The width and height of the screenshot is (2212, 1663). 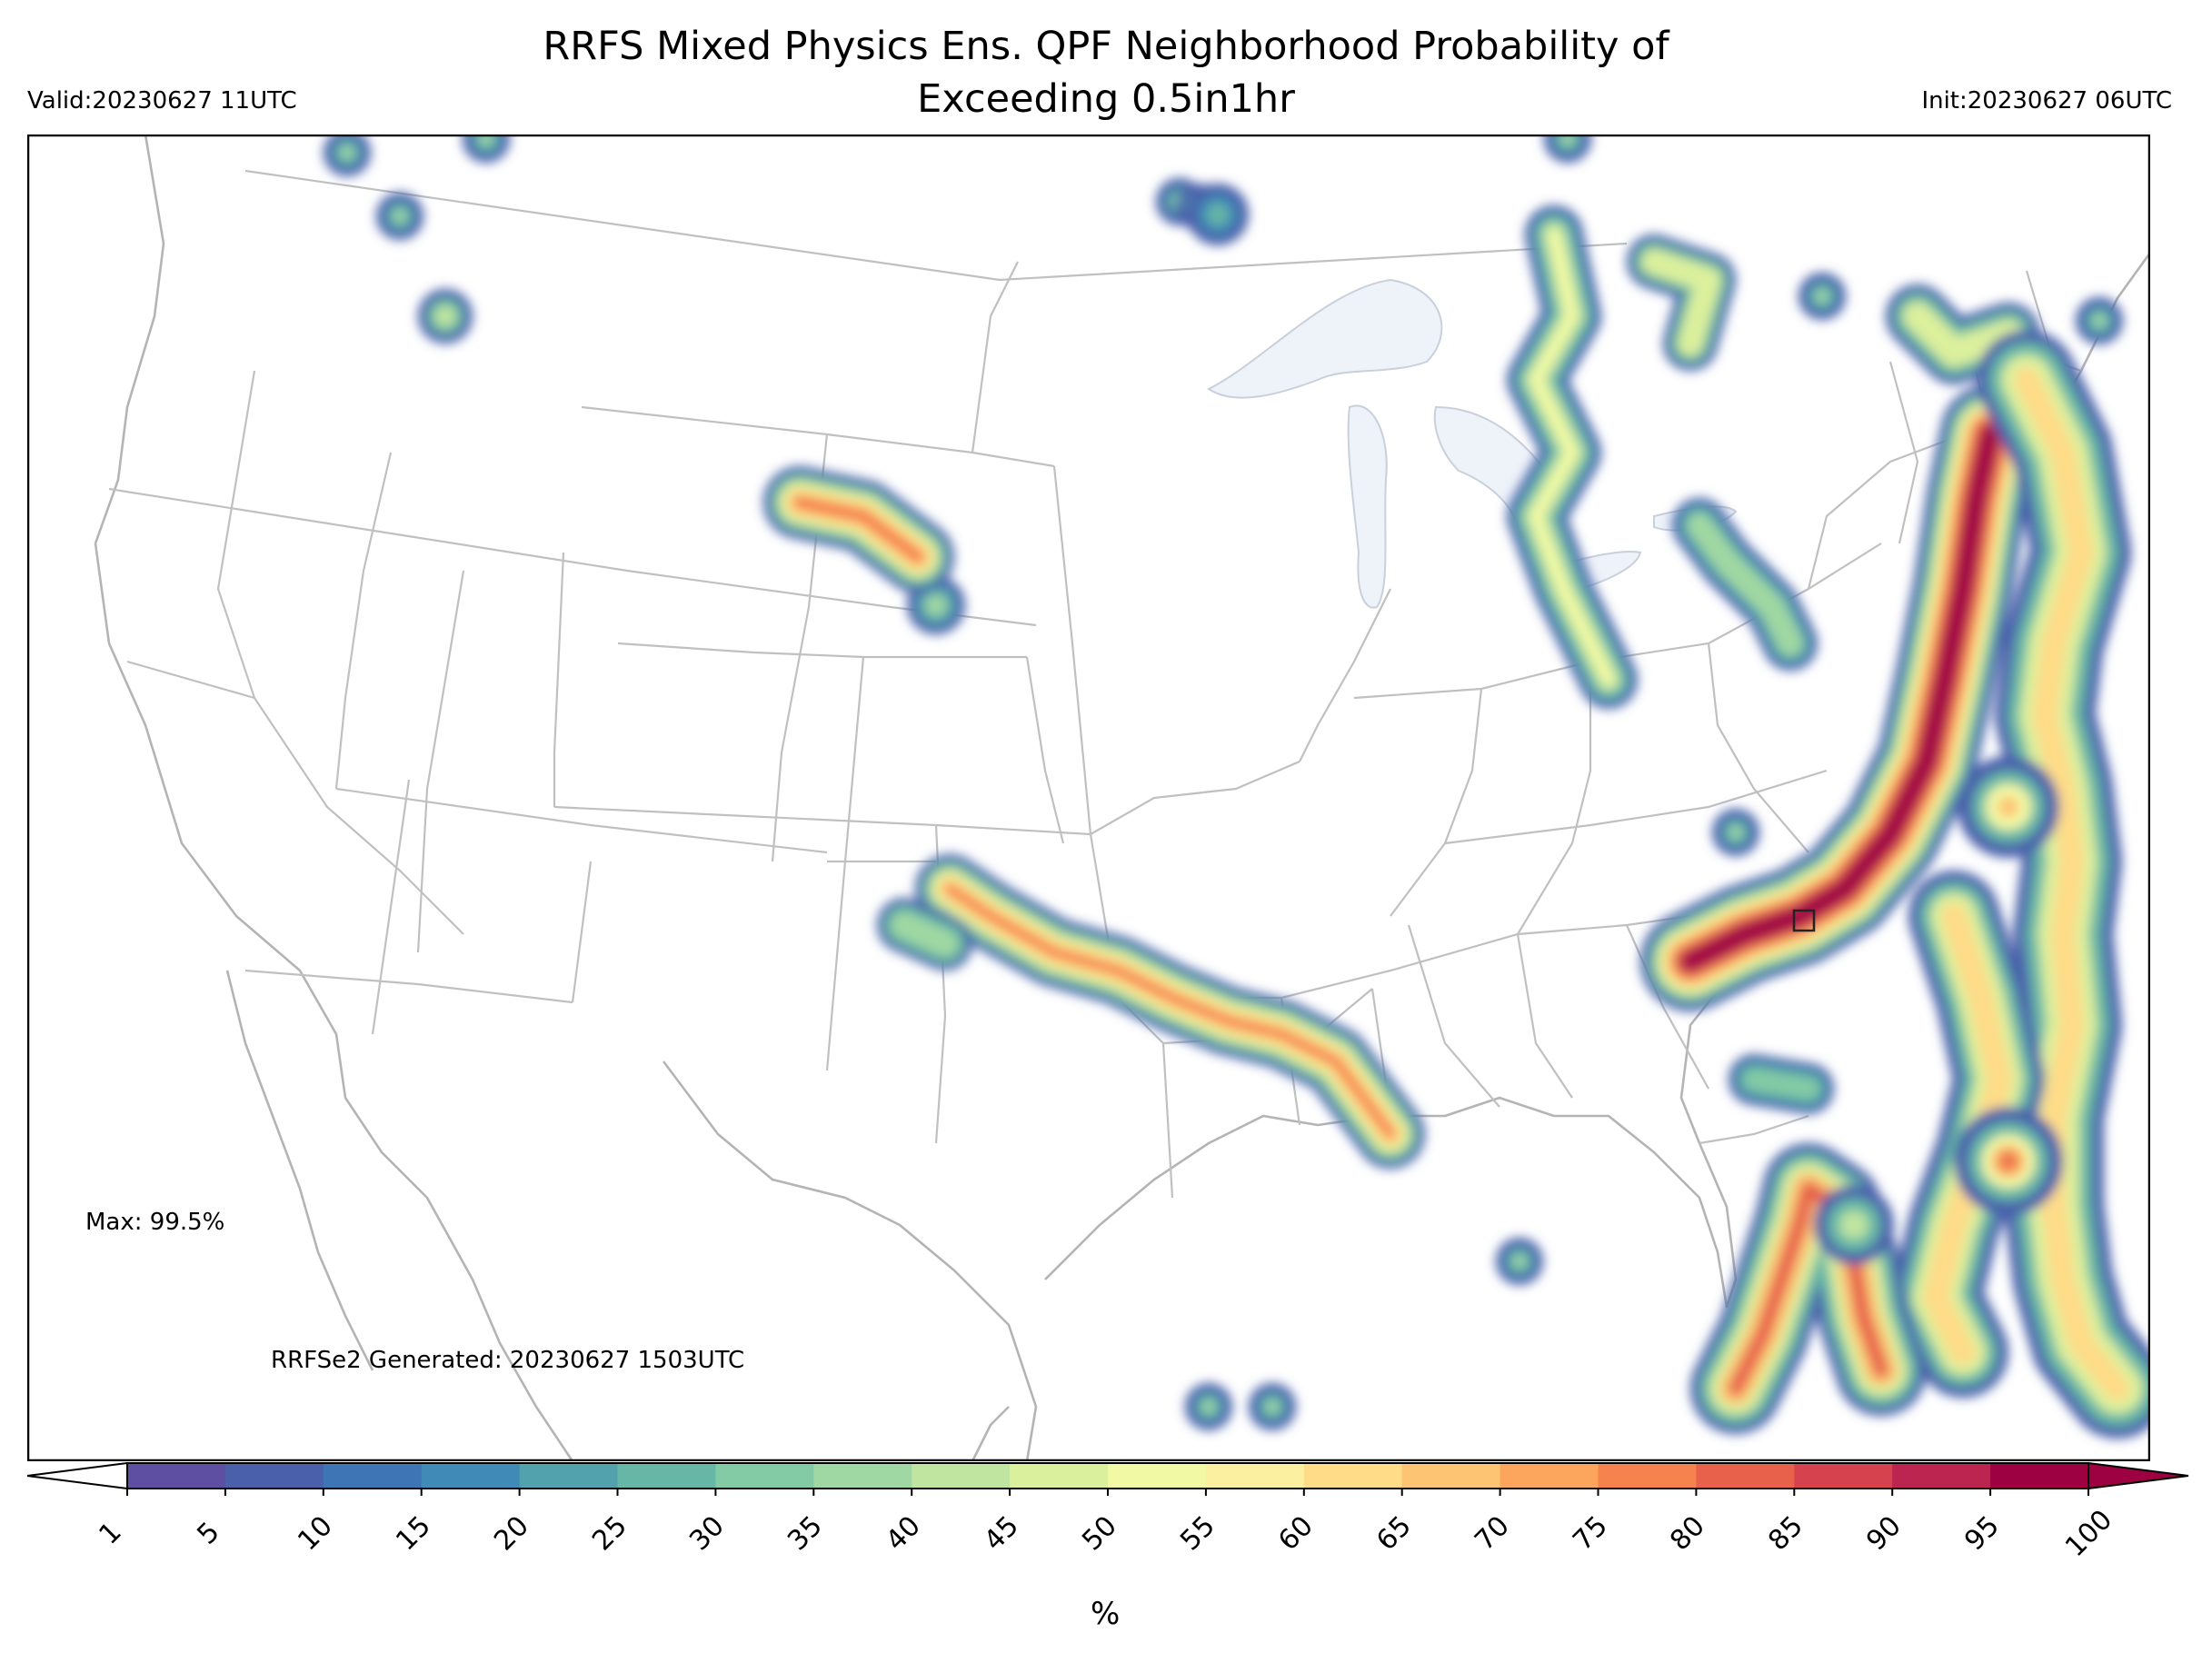 What do you see at coordinates (315, 1533) in the screenshot?
I see `colorbar-tick-label: 10` at bounding box center [315, 1533].